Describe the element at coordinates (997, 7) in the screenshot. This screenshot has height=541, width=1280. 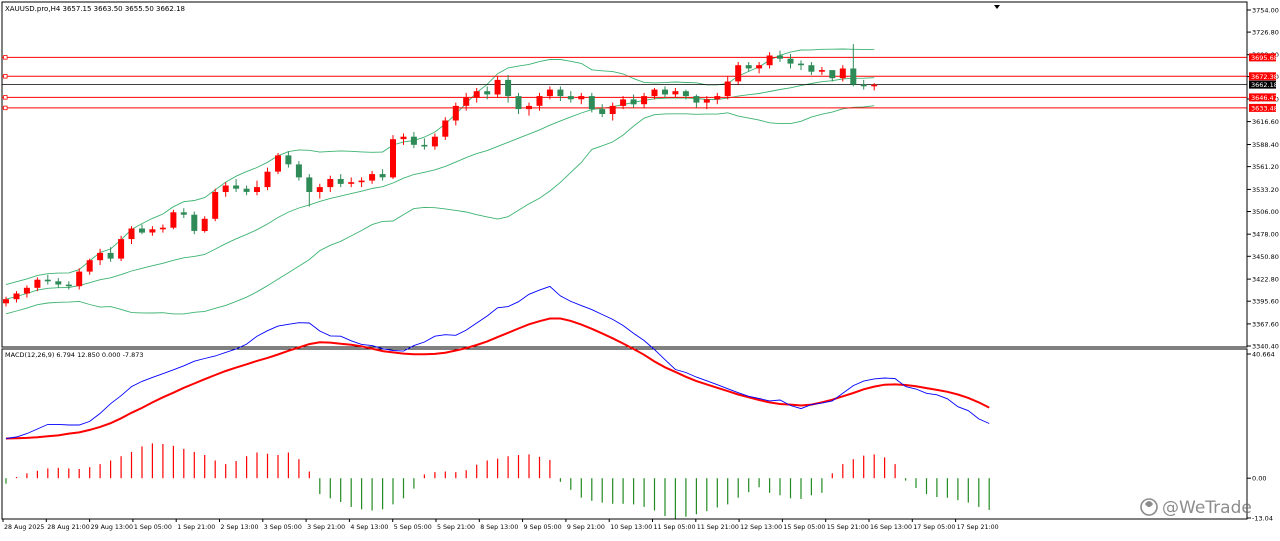
I see `chart-shift-marker-icon` at that location.